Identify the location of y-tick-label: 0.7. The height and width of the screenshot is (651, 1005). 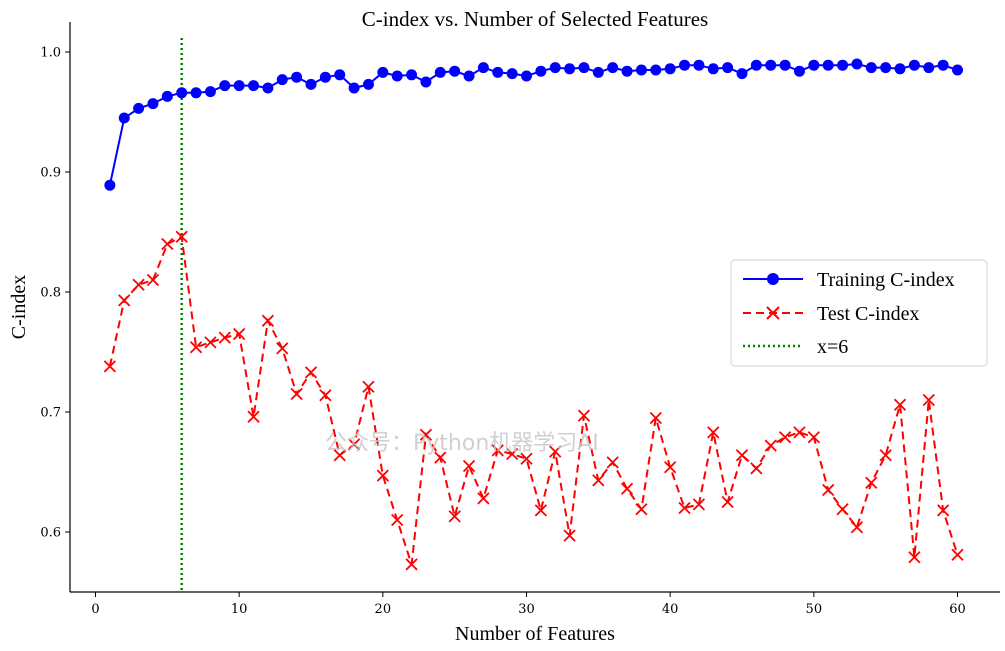
(50, 413).